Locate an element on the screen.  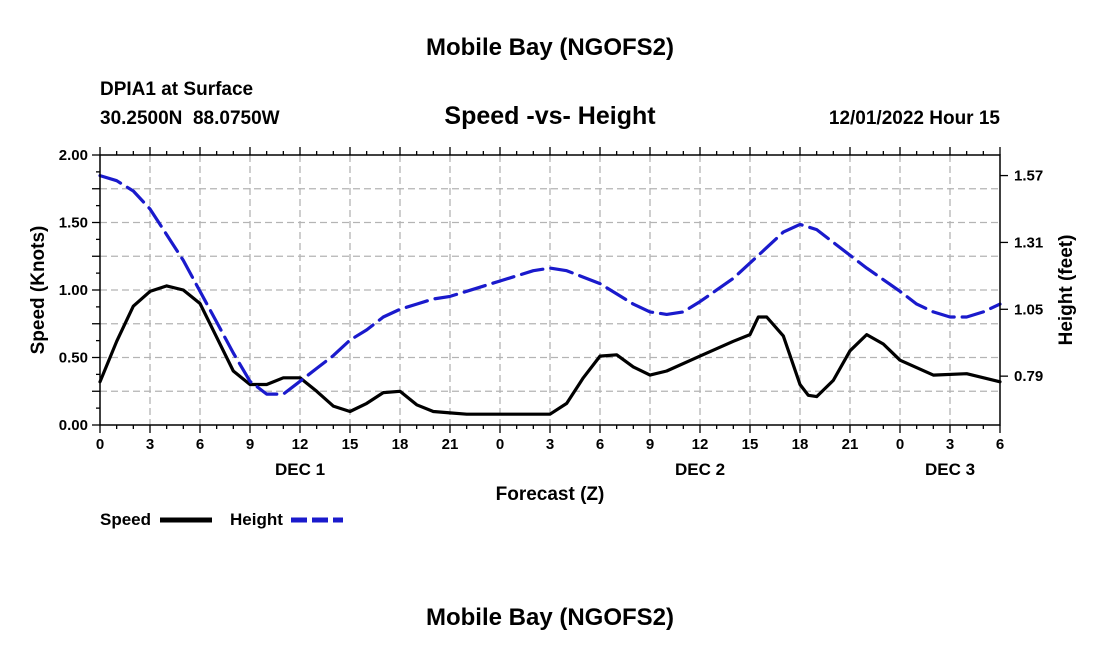
legend-speed-label: Speed is located at coordinates (125, 519).